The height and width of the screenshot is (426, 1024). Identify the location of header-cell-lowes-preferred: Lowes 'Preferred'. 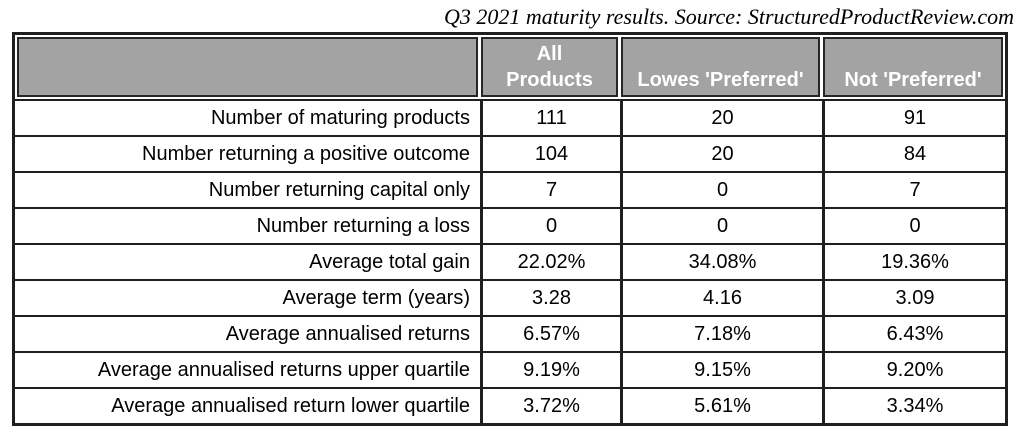
(720, 67).